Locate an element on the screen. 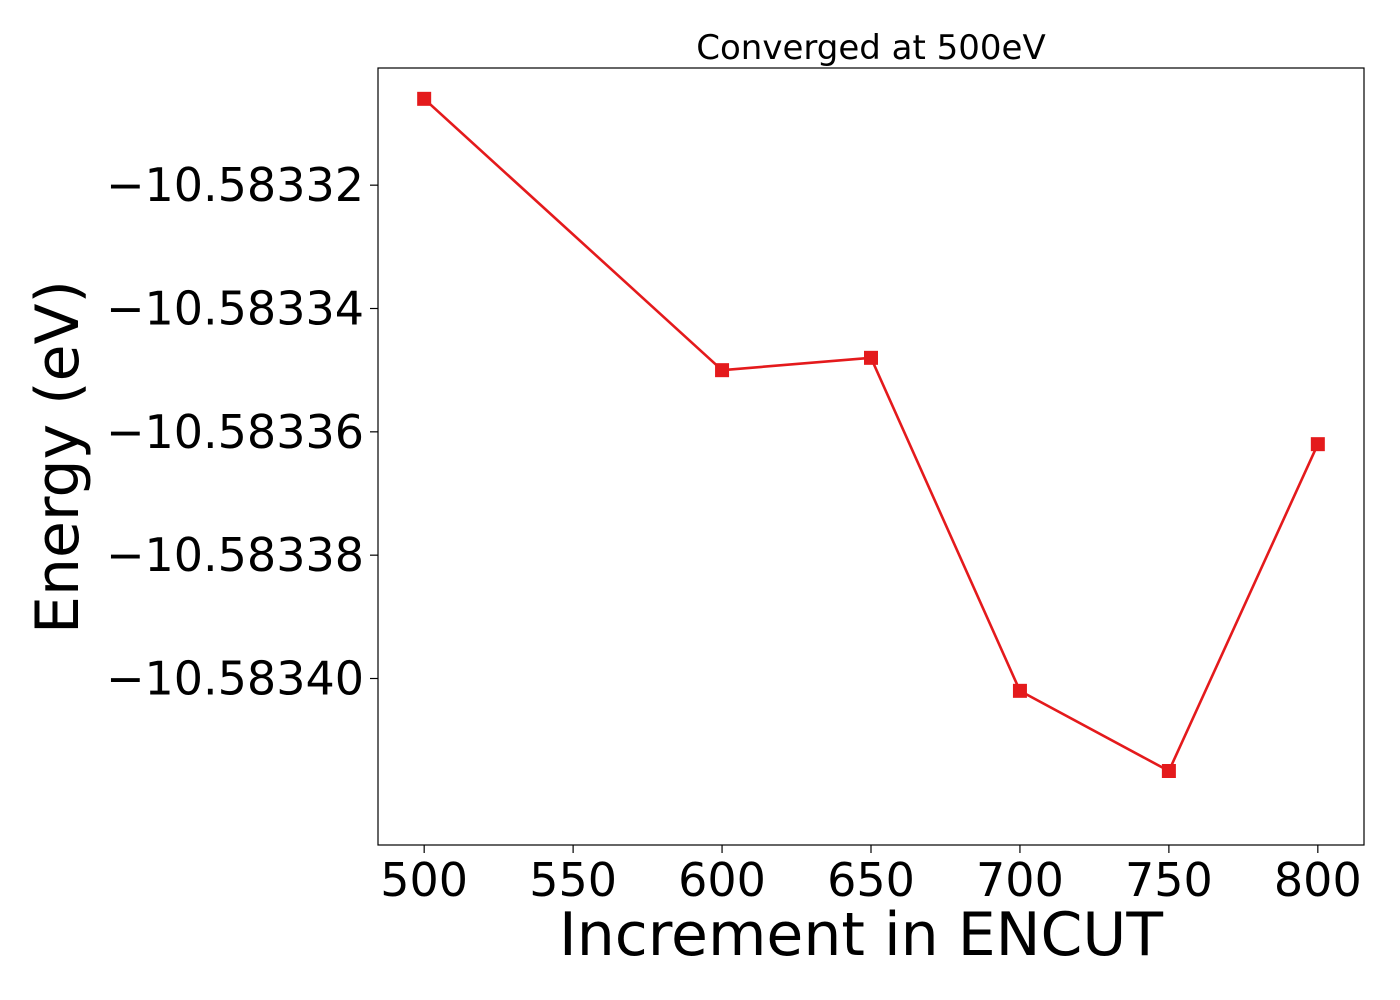 This screenshot has height=1000, width=1400. x-tick-label: 750 is located at coordinates (1169, 880).